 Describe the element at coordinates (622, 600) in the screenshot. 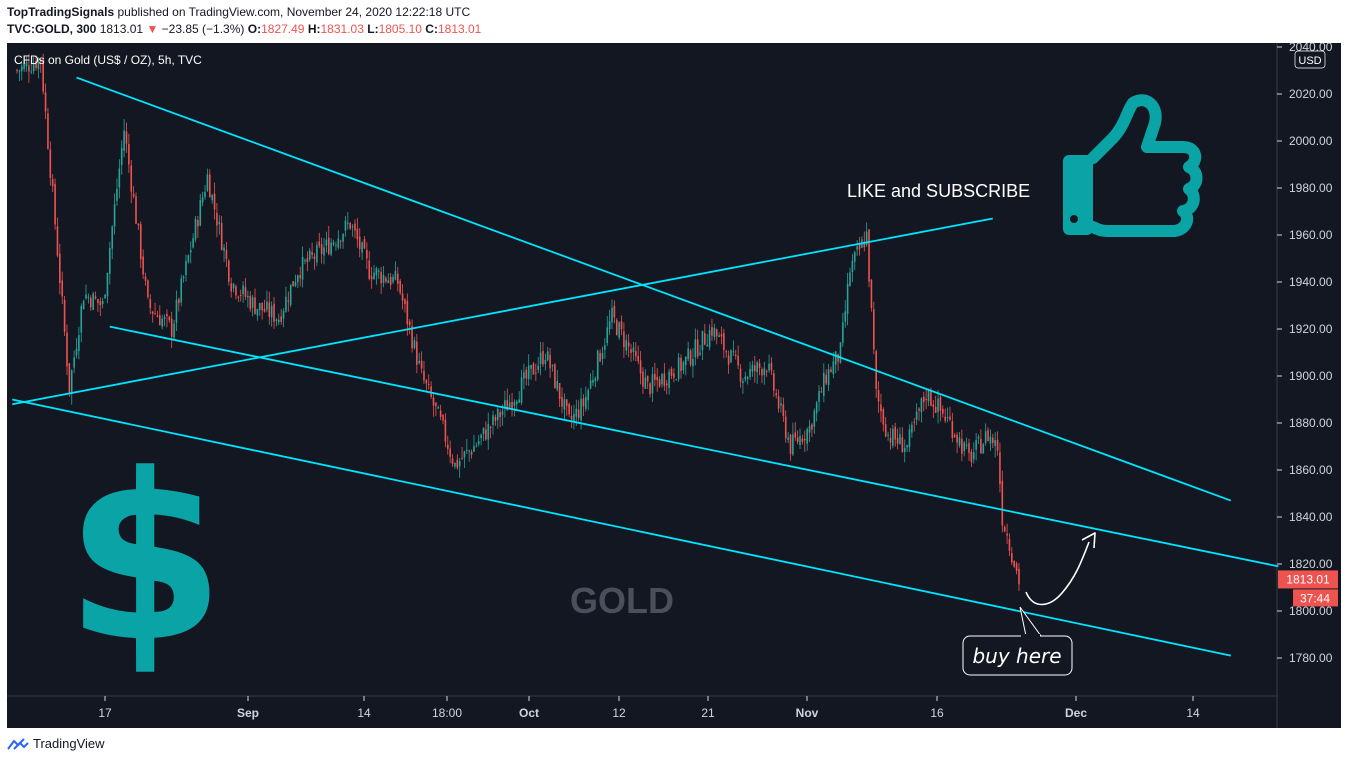

I see `symbol-watermark: GOLD` at that location.